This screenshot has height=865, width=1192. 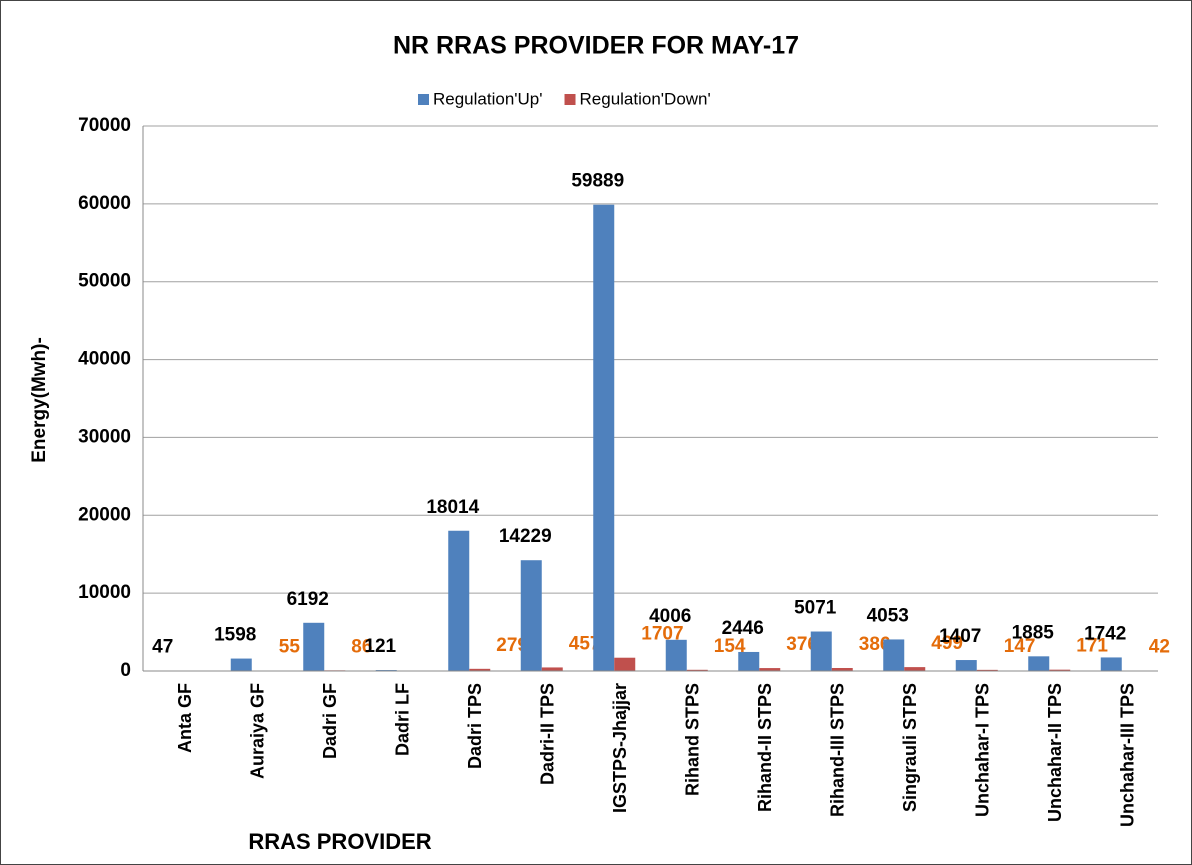 What do you see at coordinates (815, 608) in the screenshot?
I see `data-label: 5071` at bounding box center [815, 608].